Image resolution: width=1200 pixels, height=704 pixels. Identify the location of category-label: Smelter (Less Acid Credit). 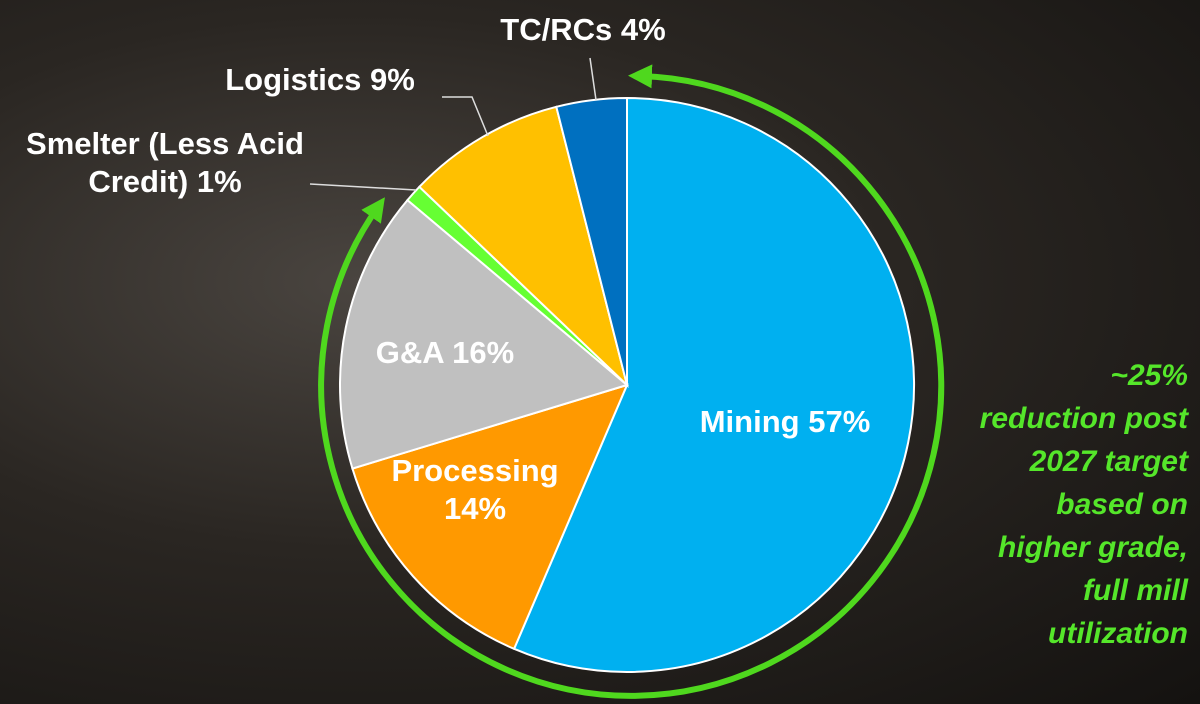
(165, 162).